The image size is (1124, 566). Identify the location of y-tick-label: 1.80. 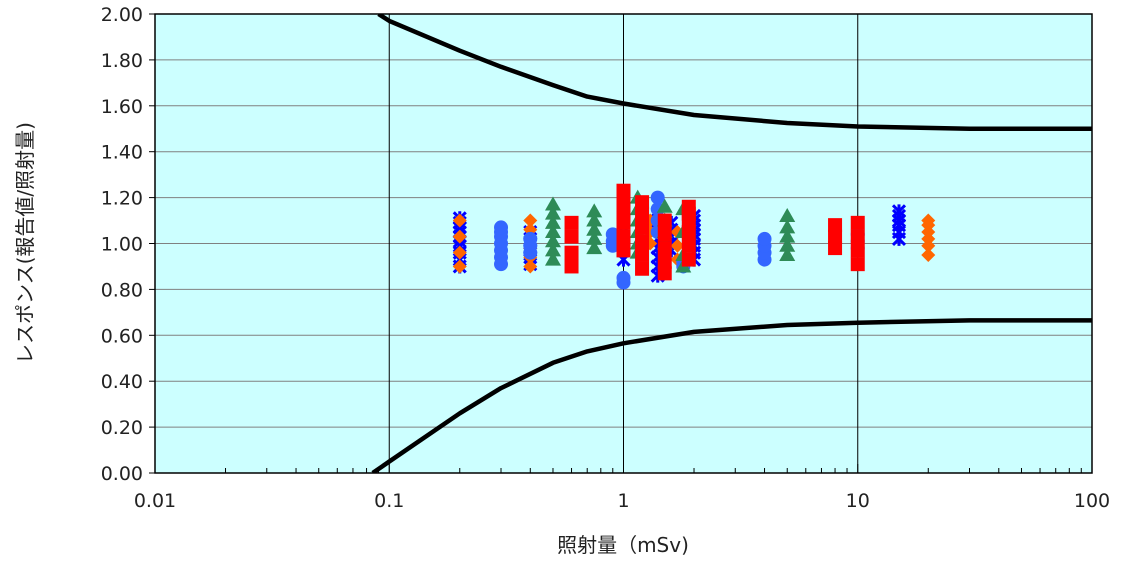
(122, 61).